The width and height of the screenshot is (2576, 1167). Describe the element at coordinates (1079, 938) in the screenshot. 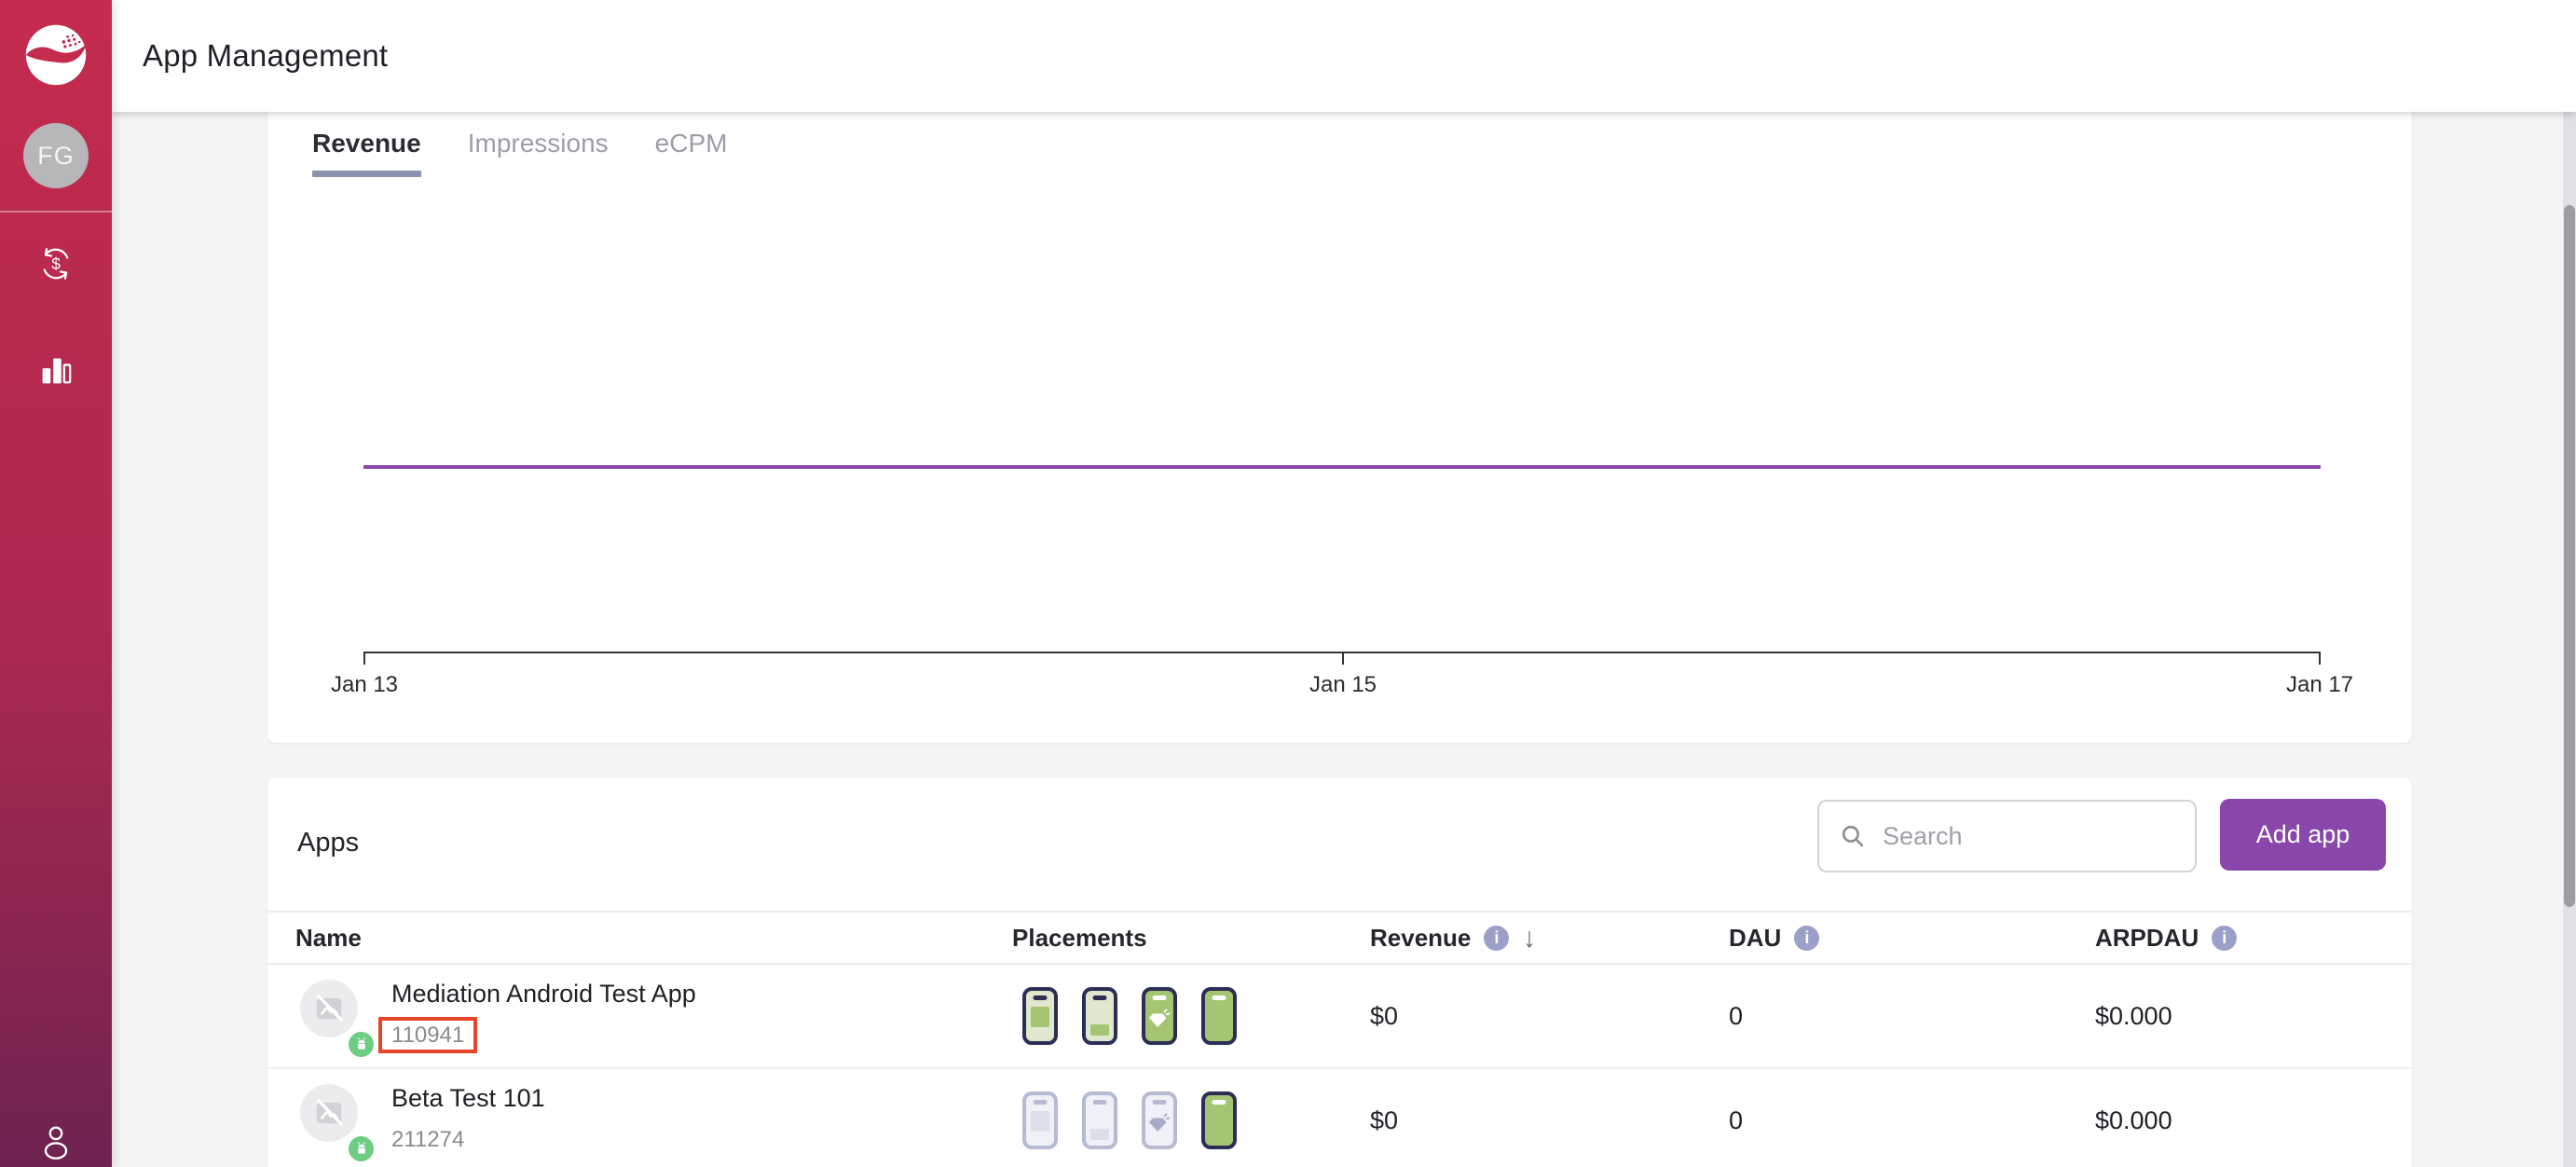

I see `column-header-placements: Placements` at that location.